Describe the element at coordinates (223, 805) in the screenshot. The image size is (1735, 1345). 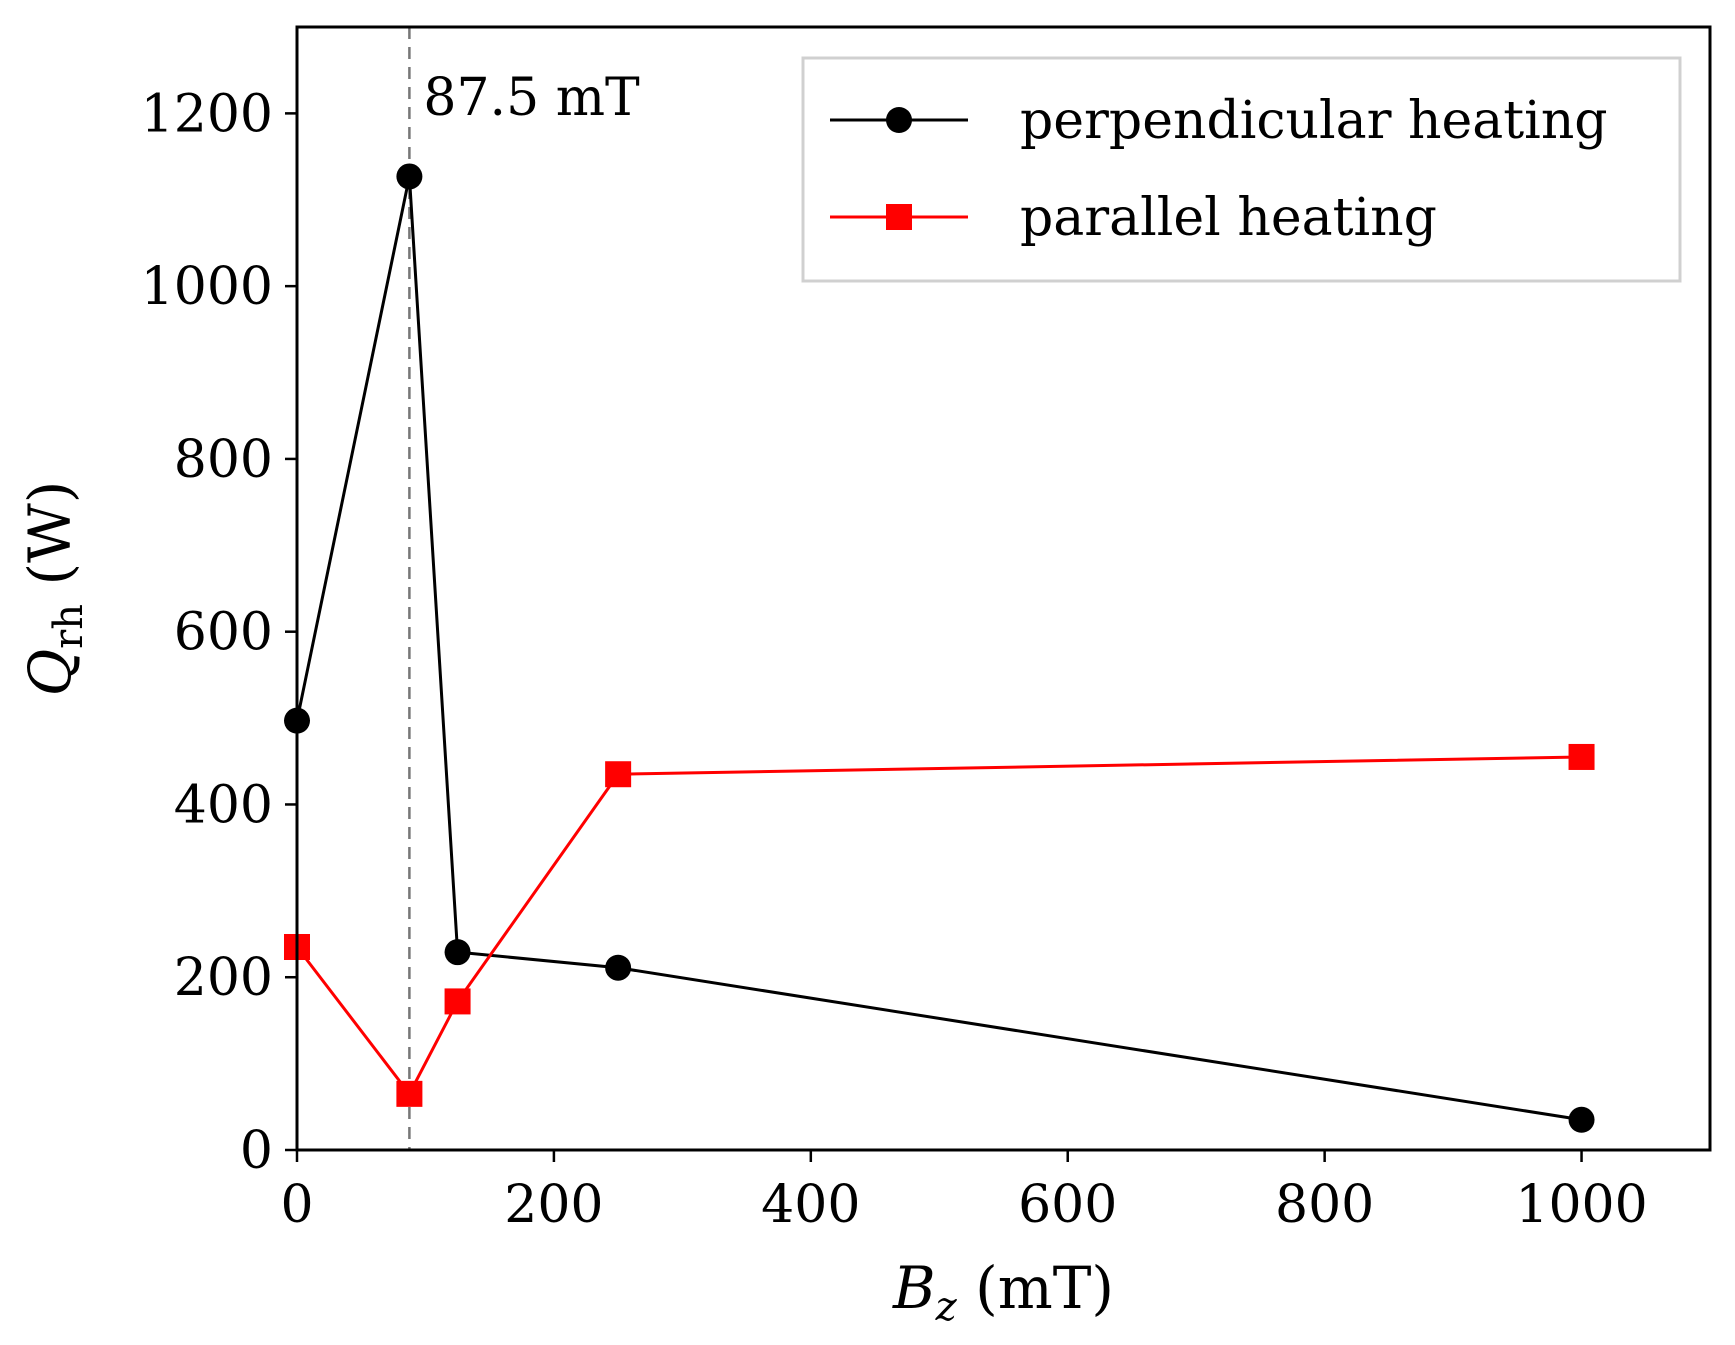
I see `y-tick-label: 400` at that location.